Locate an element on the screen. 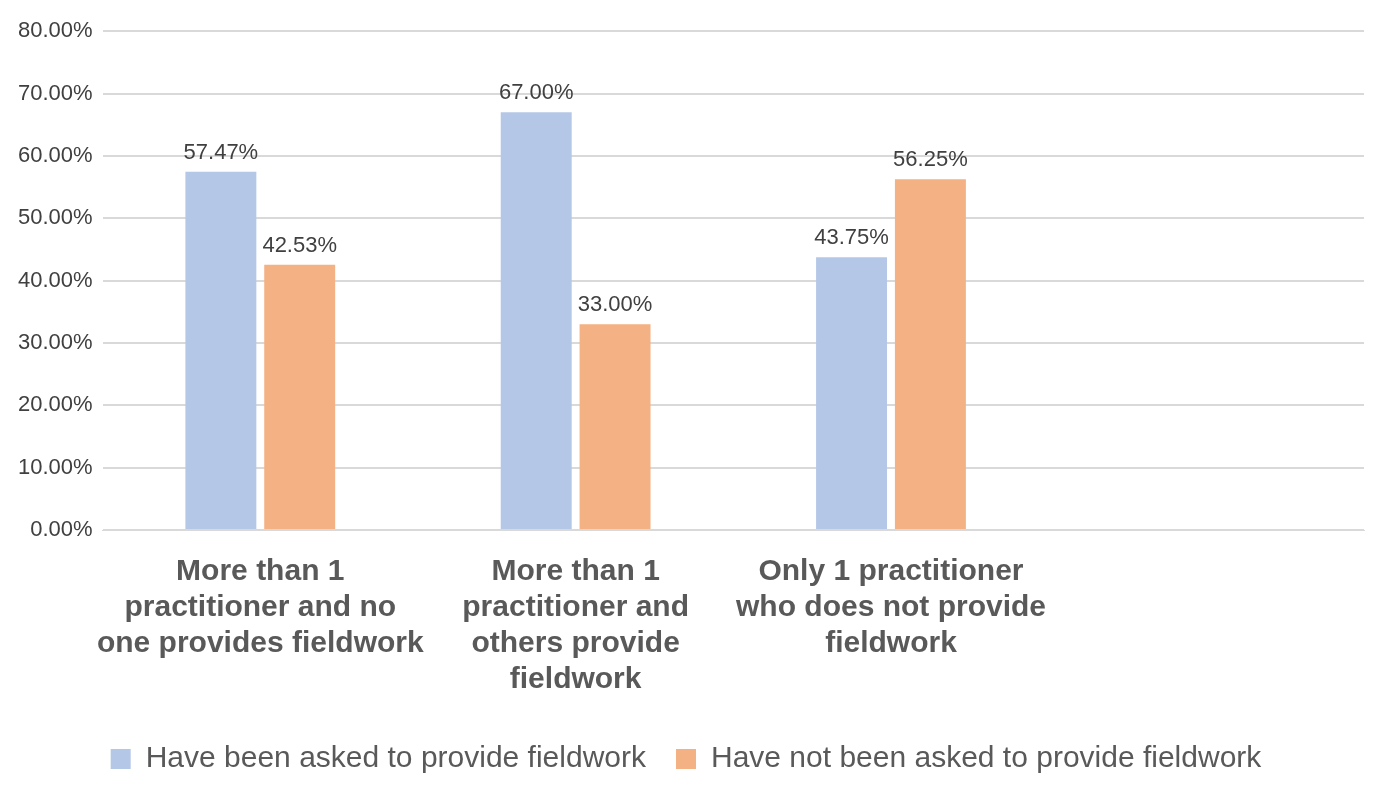  y-tick-label: 30.00% is located at coordinates (55, 342).